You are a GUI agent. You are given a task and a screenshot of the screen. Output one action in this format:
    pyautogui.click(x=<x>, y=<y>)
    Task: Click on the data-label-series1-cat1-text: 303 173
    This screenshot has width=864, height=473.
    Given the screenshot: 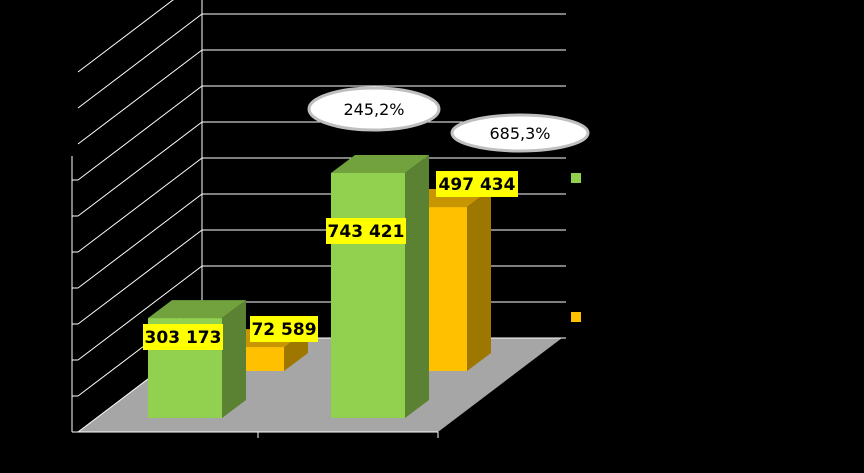 What is the action you would take?
    pyautogui.click(x=183, y=338)
    